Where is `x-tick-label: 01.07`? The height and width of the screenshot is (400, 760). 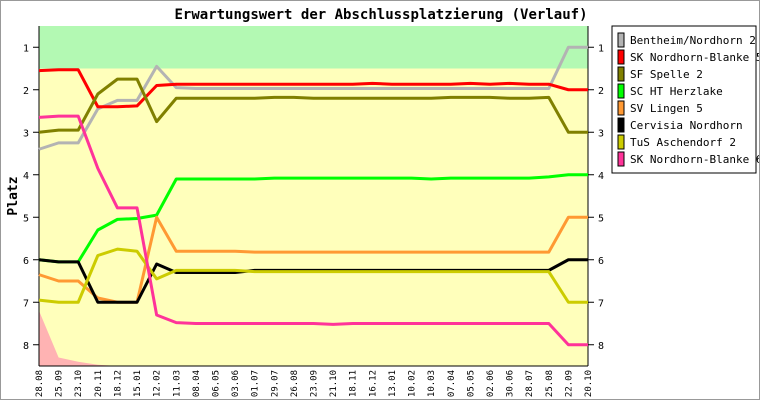
x-tick-label: 01.07 is located at coordinates (256, 383).